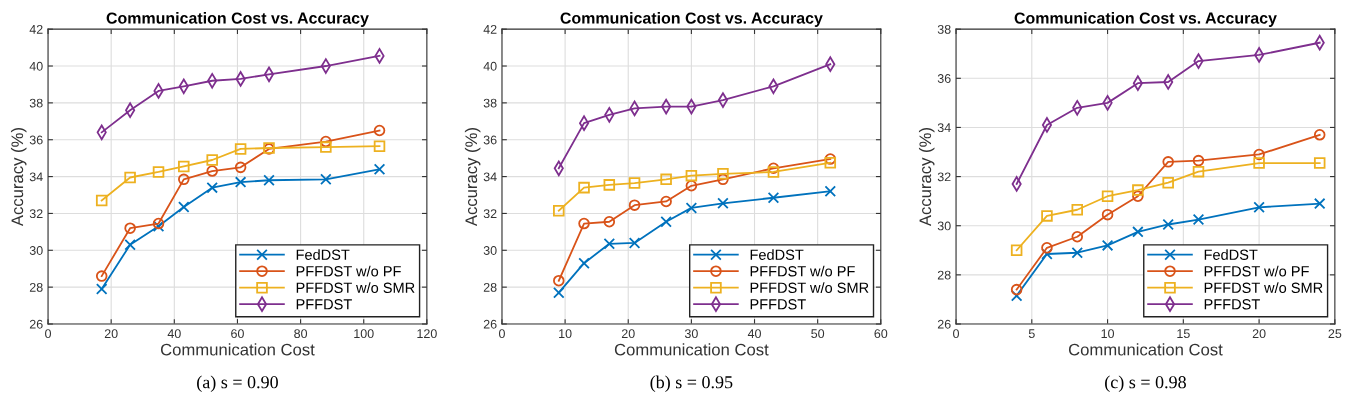  I want to click on x-tick-label: 30, so click(691, 334).